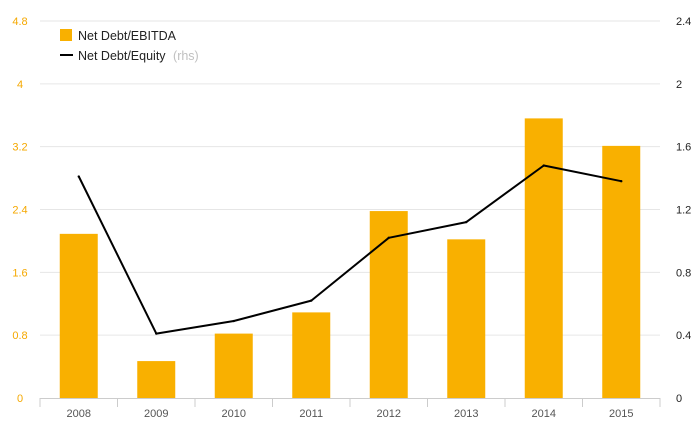  What do you see at coordinates (19, 22) in the screenshot?
I see `y-left-tick-label: 4.8` at bounding box center [19, 22].